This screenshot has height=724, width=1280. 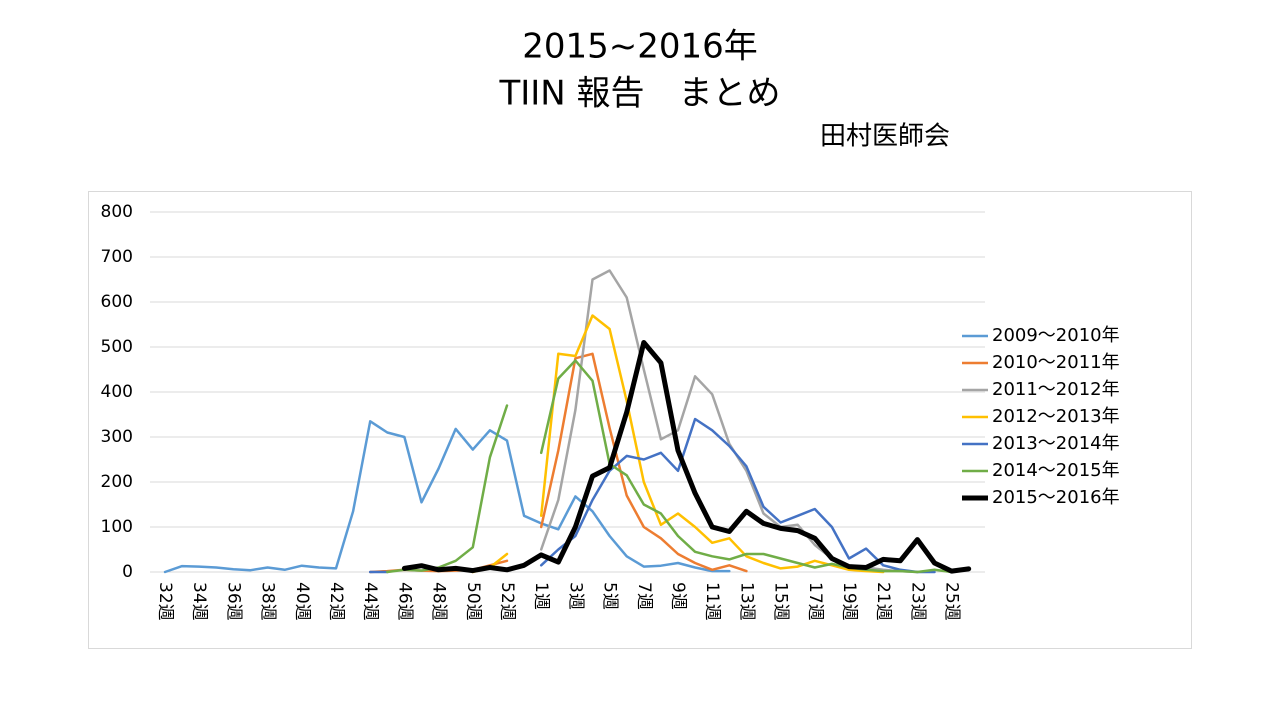 I want to click on x-tick-label: 1週, so click(x=541, y=596).